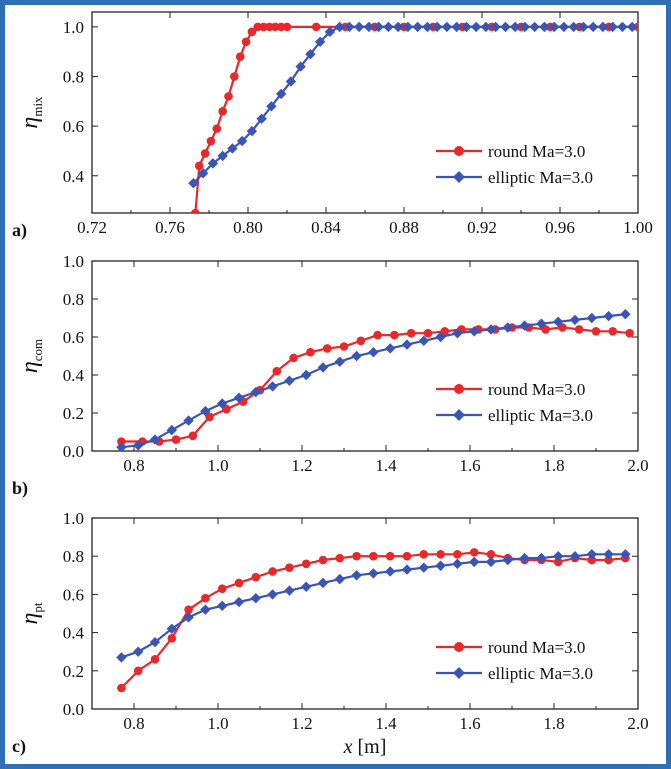  I want to click on y-tick-label: 0.0, so click(73, 451).